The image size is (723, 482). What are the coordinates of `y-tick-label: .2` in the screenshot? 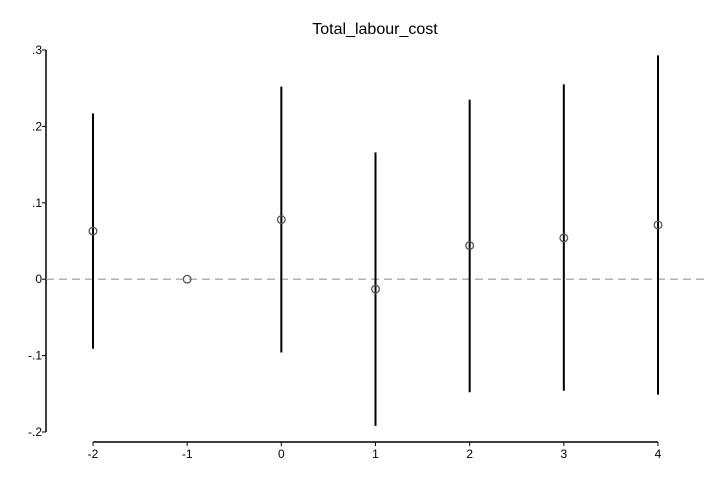 It's located at (37, 126).